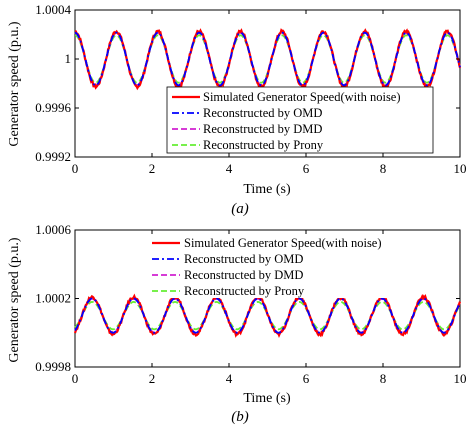 Image resolution: width=474 pixels, height=427 pixels. Describe the element at coordinates (68, 58) in the screenshot. I see `y-tick-label: 1` at that location.